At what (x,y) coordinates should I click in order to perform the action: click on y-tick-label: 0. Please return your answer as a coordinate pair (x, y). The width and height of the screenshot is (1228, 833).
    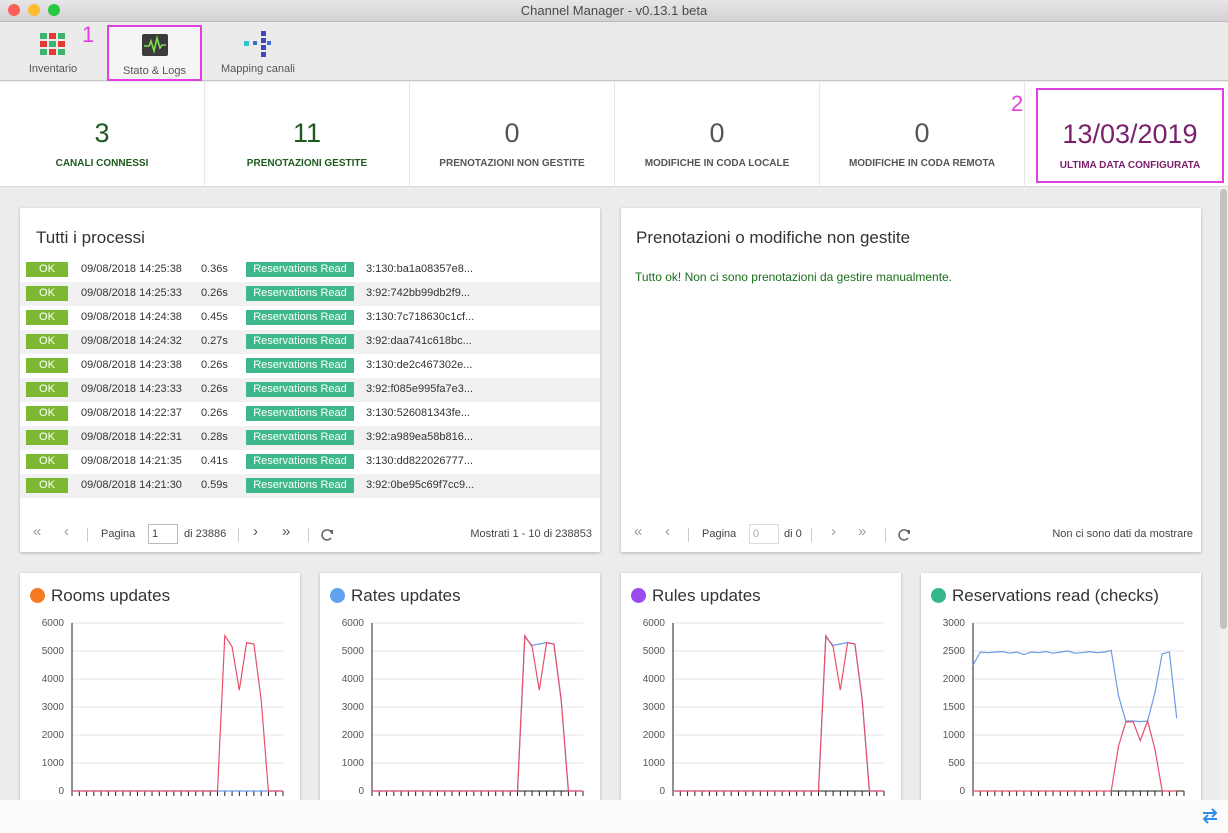
    Looking at the image, I should click on (61, 791).